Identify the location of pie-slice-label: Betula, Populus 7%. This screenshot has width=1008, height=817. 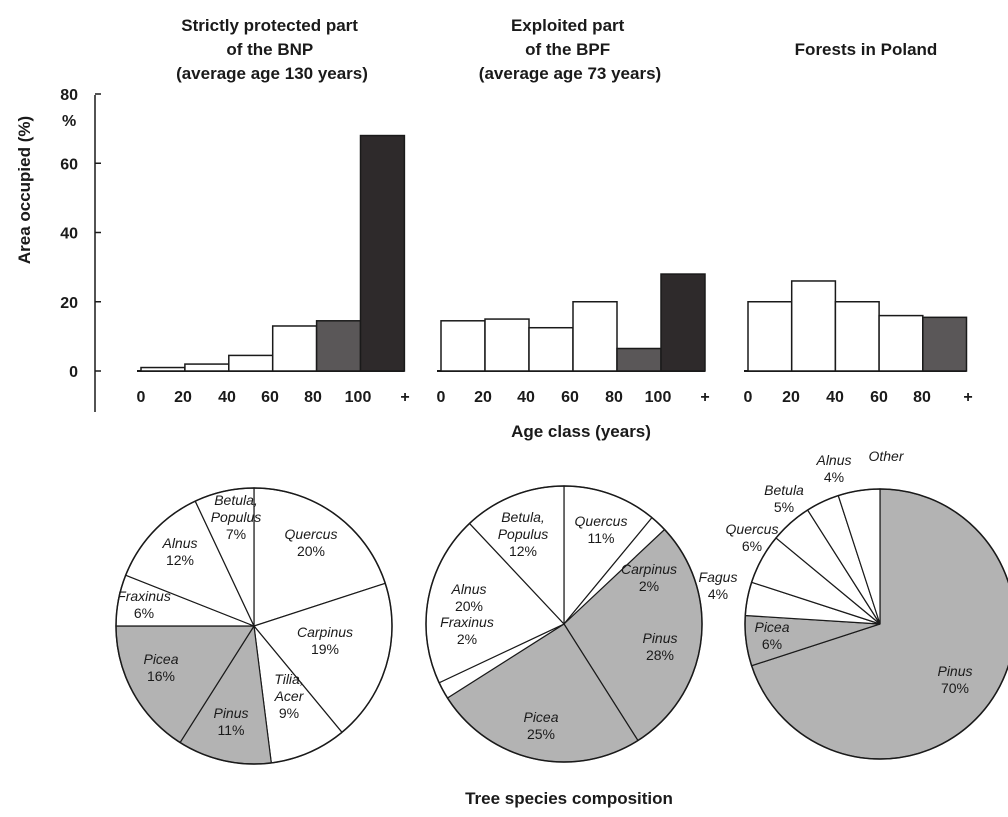
(236, 517).